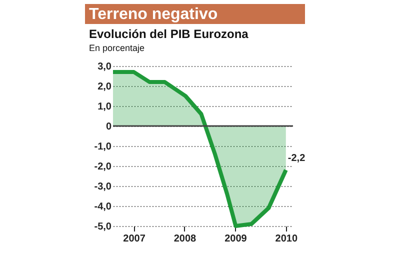 The height and width of the screenshot is (261, 400). What do you see at coordinates (103, 147) in the screenshot?
I see `y-tick-label: -1,0` at bounding box center [103, 147].